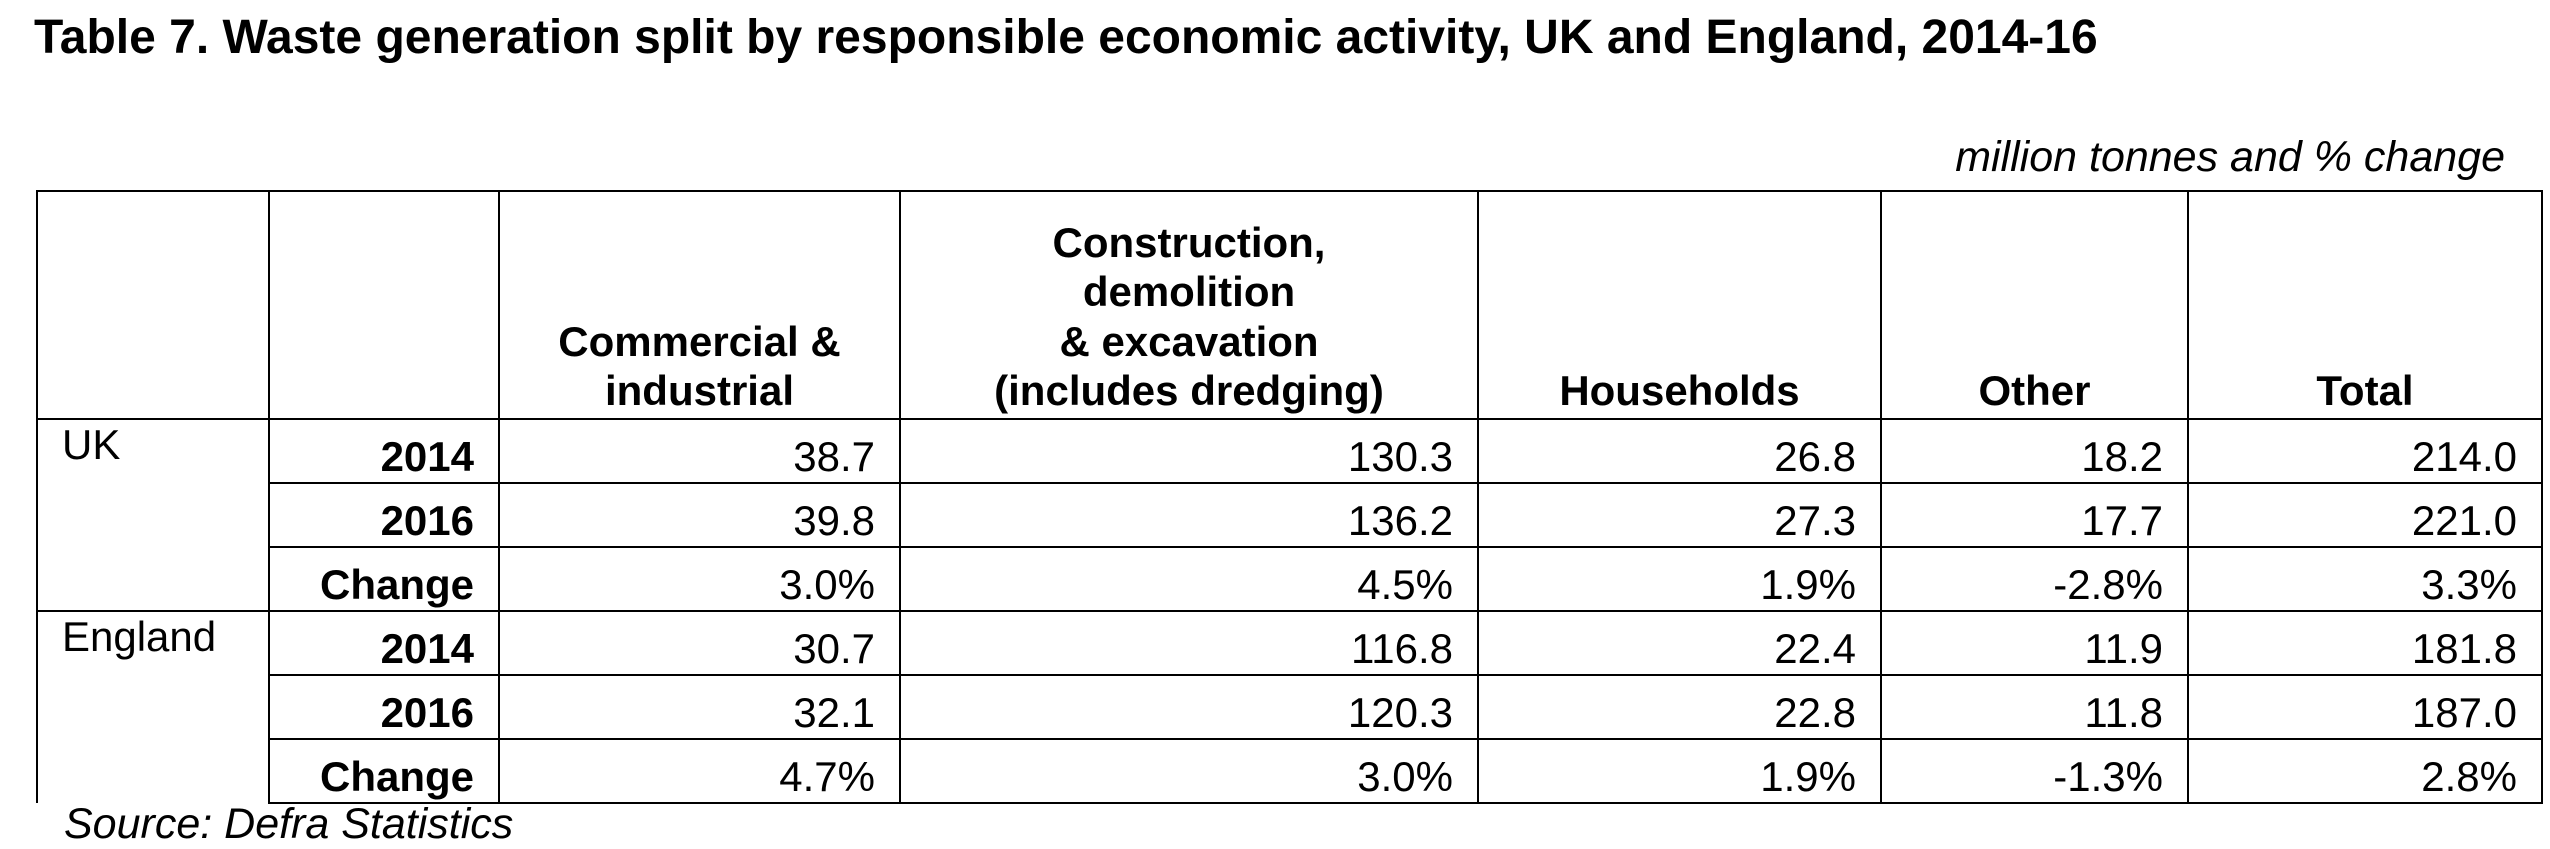 The height and width of the screenshot is (849, 2550). What do you see at coordinates (2365, 515) in the screenshot?
I see `cell-value: 221.0` at bounding box center [2365, 515].